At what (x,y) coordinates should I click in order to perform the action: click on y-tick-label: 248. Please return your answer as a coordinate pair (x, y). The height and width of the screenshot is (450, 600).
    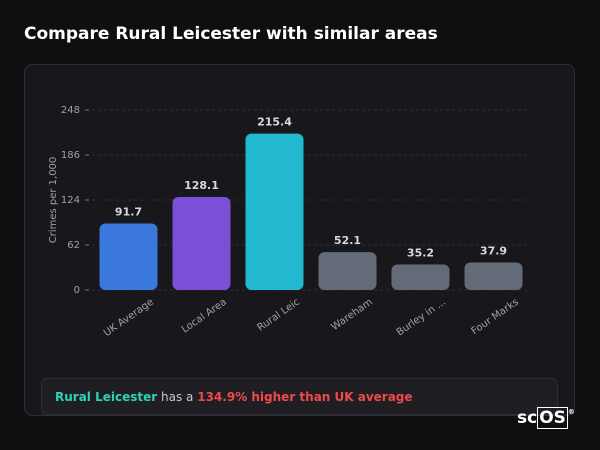
    Looking at the image, I should click on (70, 110).